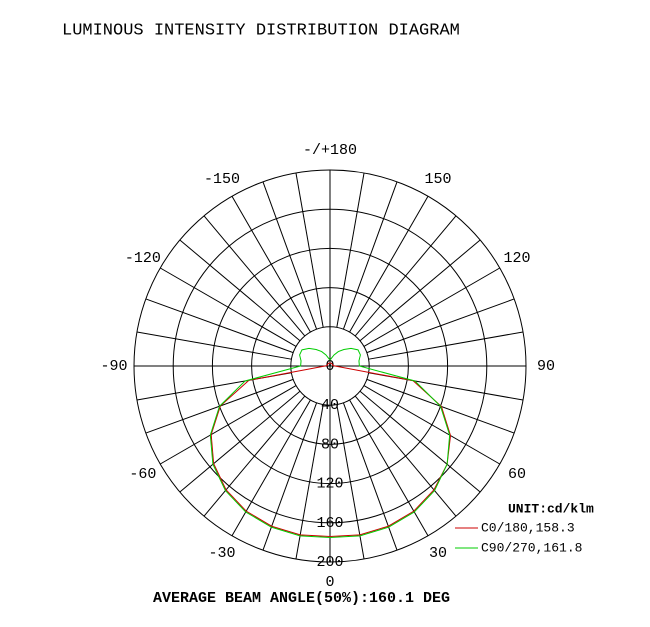 The image size is (650, 627). Describe the element at coordinates (221, 553) in the screenshot. I see `theta-tick-label: -30` at that location.